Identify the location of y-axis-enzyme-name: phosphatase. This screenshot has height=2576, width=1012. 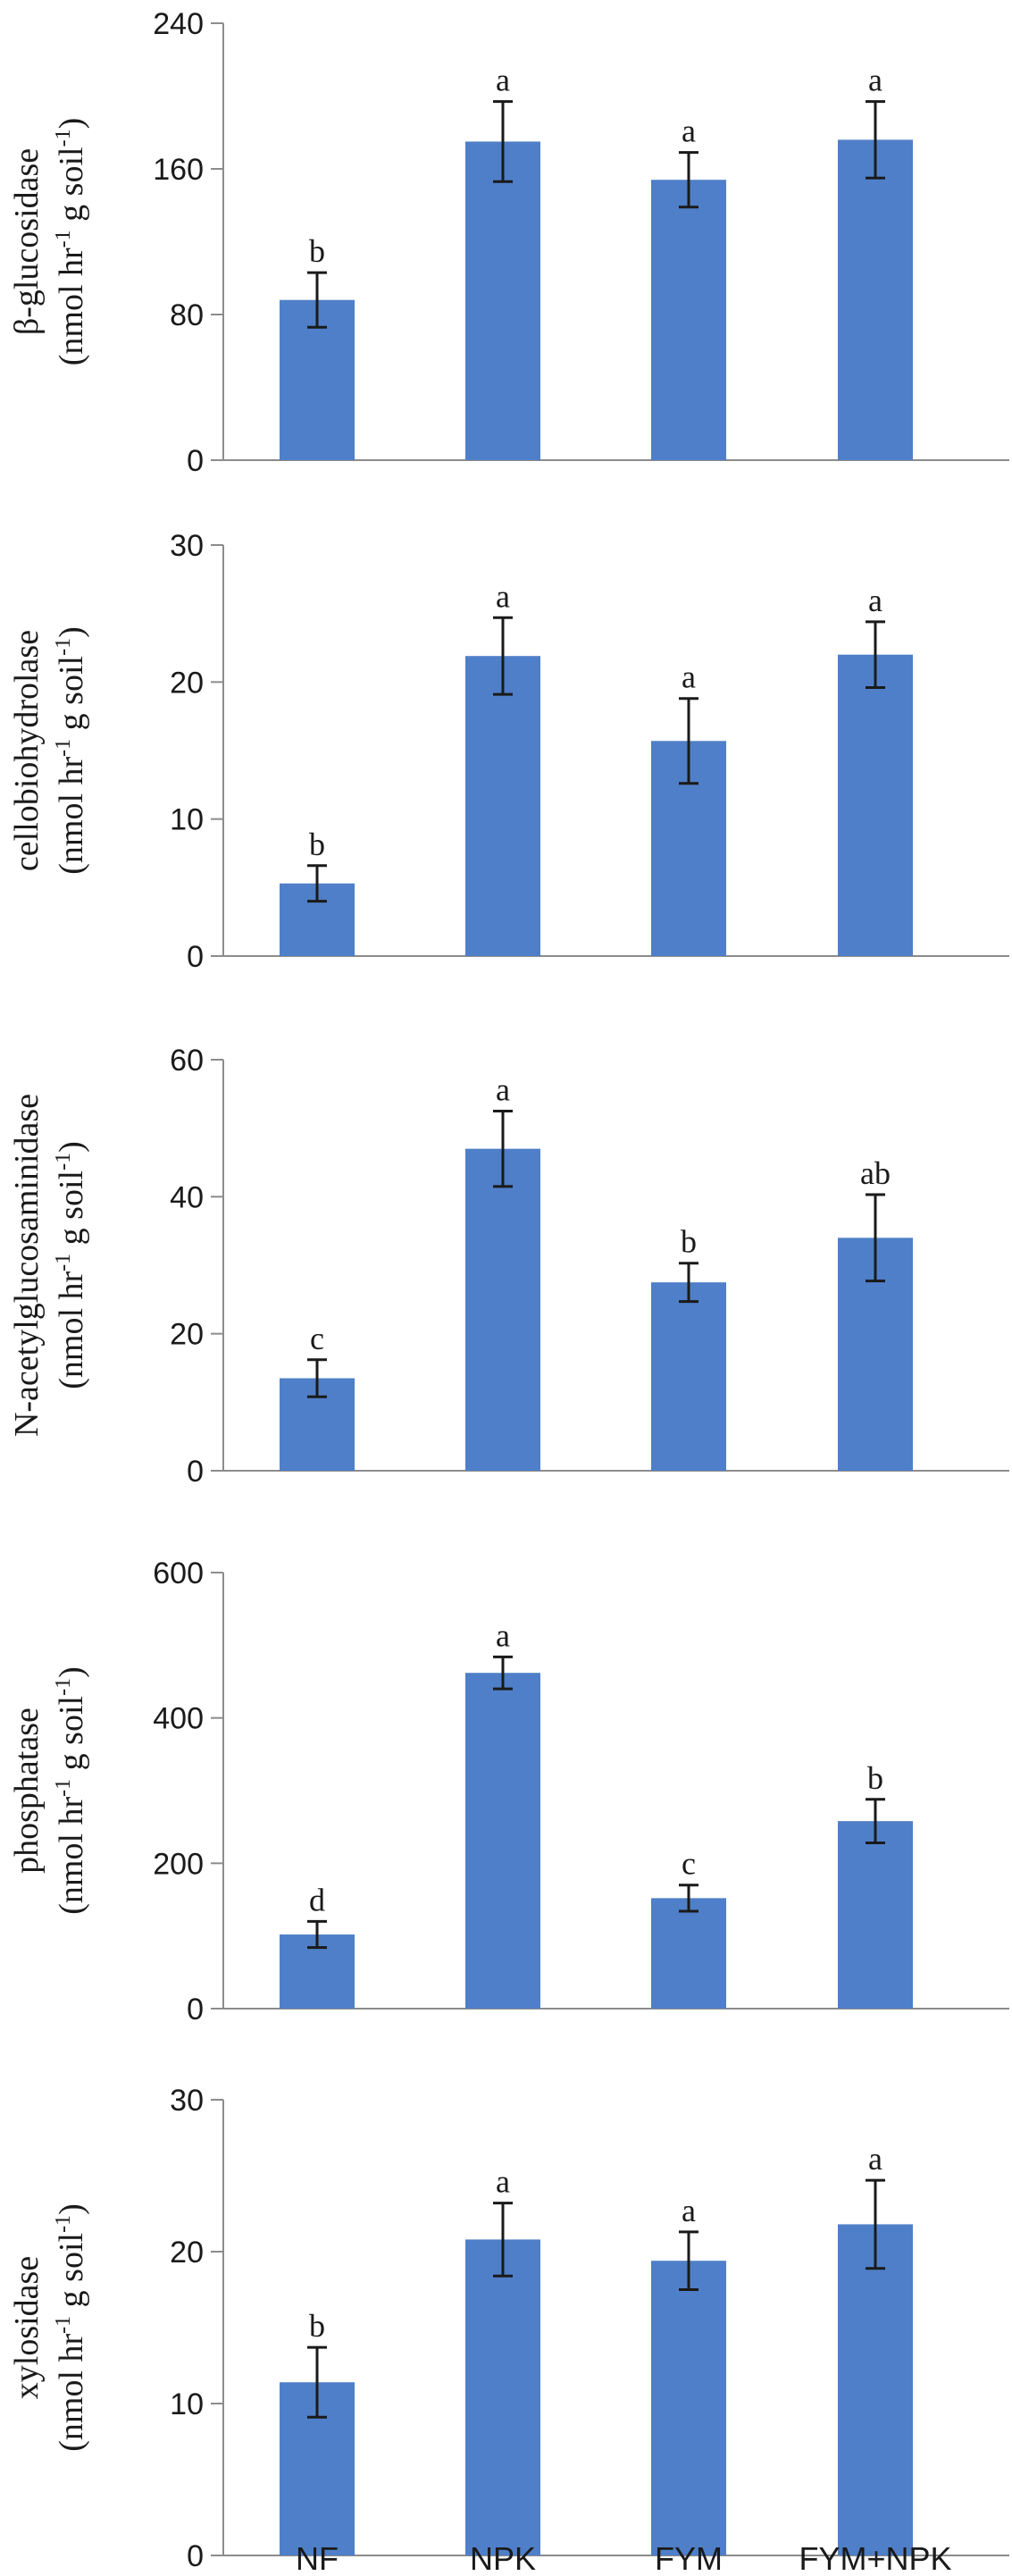
(27, 1791).